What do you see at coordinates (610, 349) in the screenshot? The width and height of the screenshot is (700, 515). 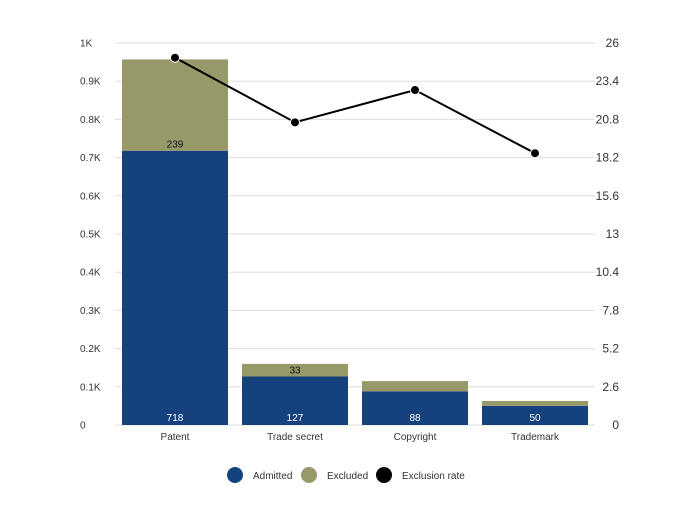 I see `right-tick-label: 5.2` at bounding box center [610, 349].